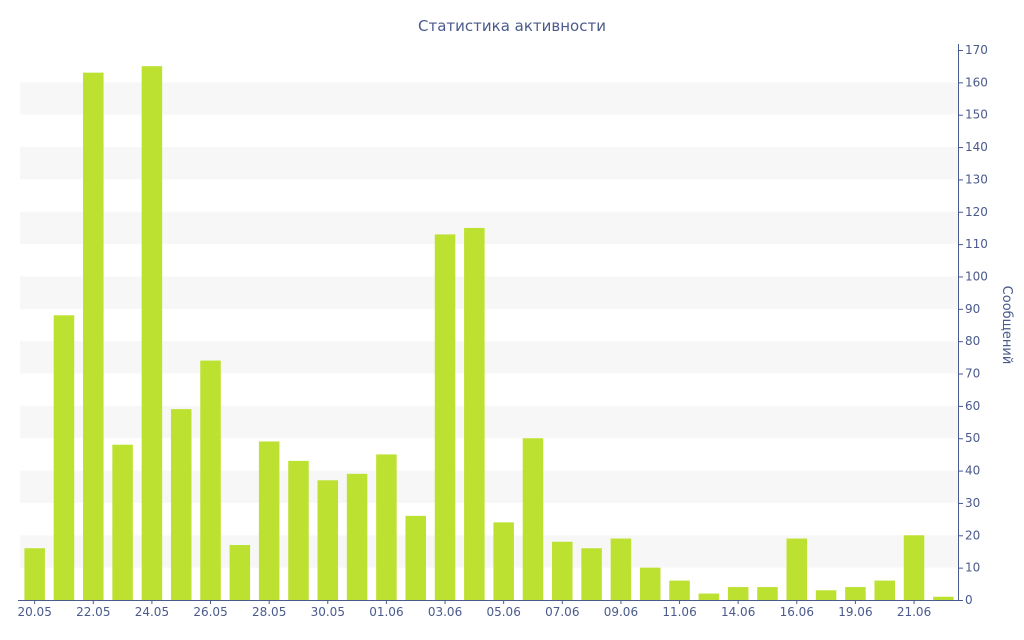 The width and height of the screenshot is (1024, 640). I want to click on x-tick-label: 09.06, so click(621, 612).